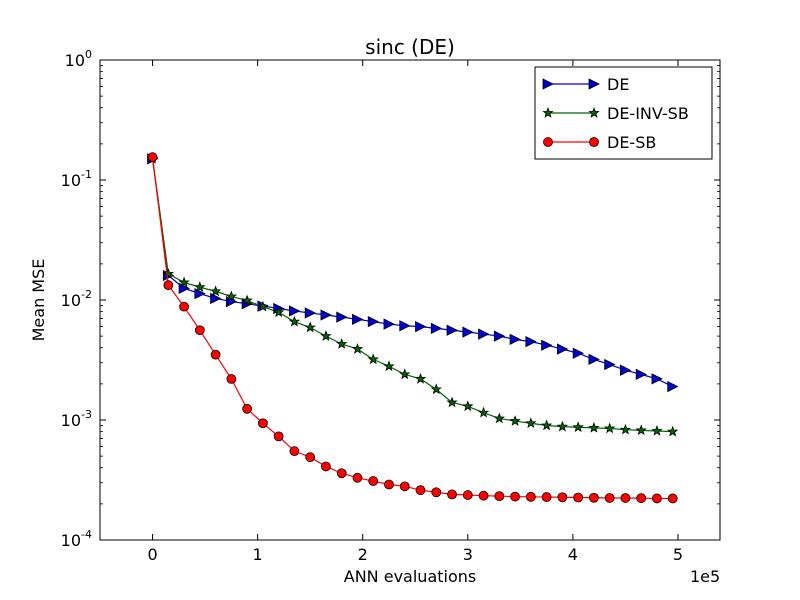 This screenshot has width=800, height=600. I want to click on y-tick-label-0: 10⁰, so click(78, 59).